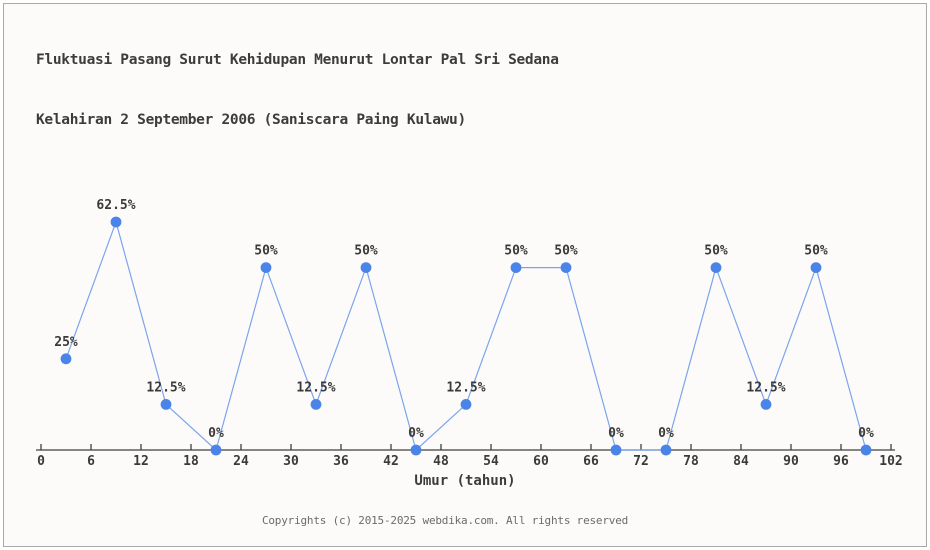 Image resolution: width=930 pixels, height=550 pixels. What do you see at coordinates (741, 461) in the screenshot?
I see `x-axis-tick-label: 84` at bounding box center [741, 461].